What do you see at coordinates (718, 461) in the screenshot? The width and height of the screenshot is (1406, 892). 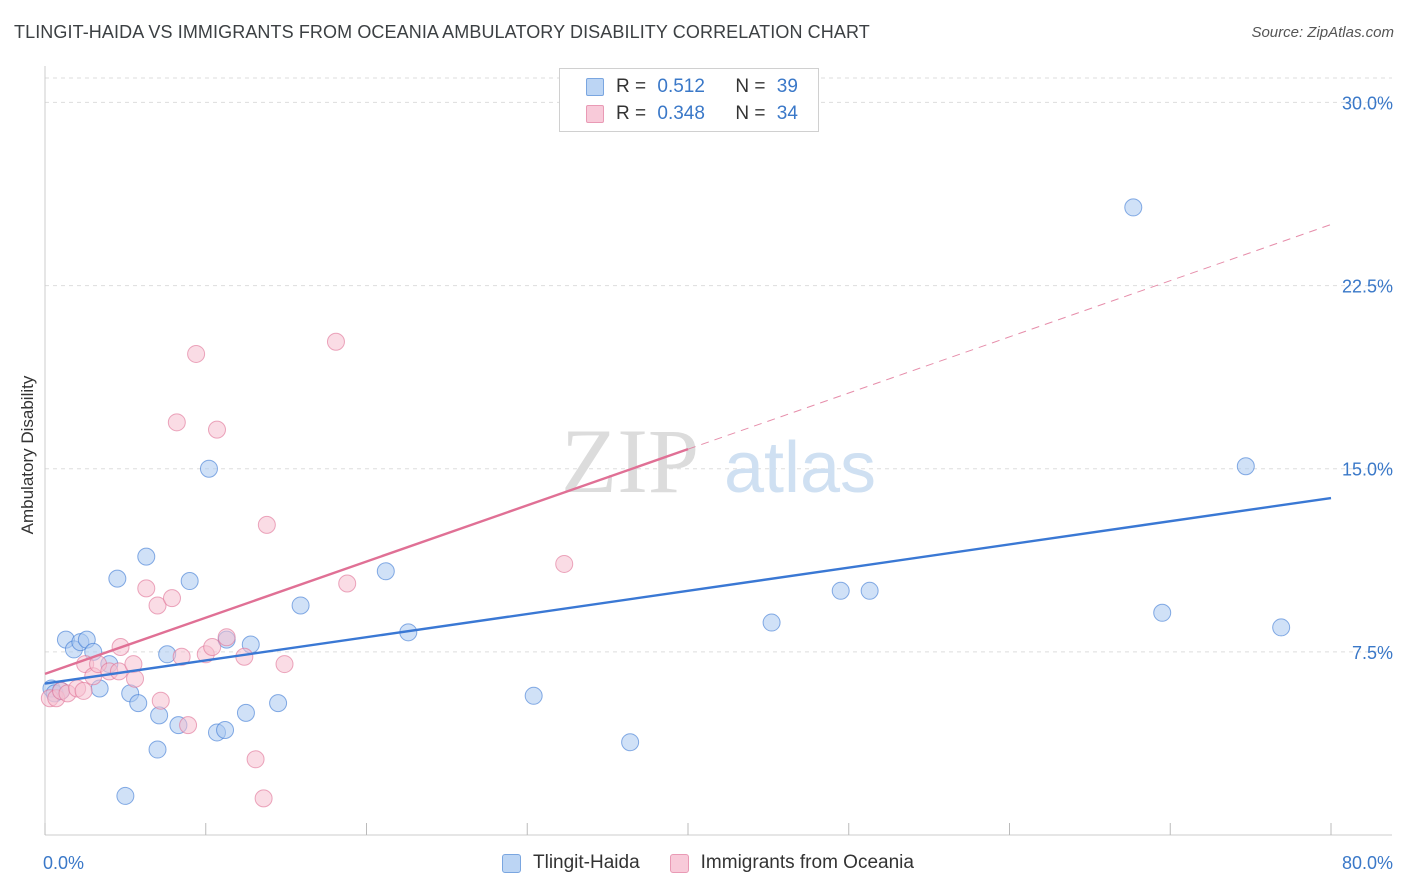 I see `watermark: ZIP atlas` at bounding box center [718, 461].